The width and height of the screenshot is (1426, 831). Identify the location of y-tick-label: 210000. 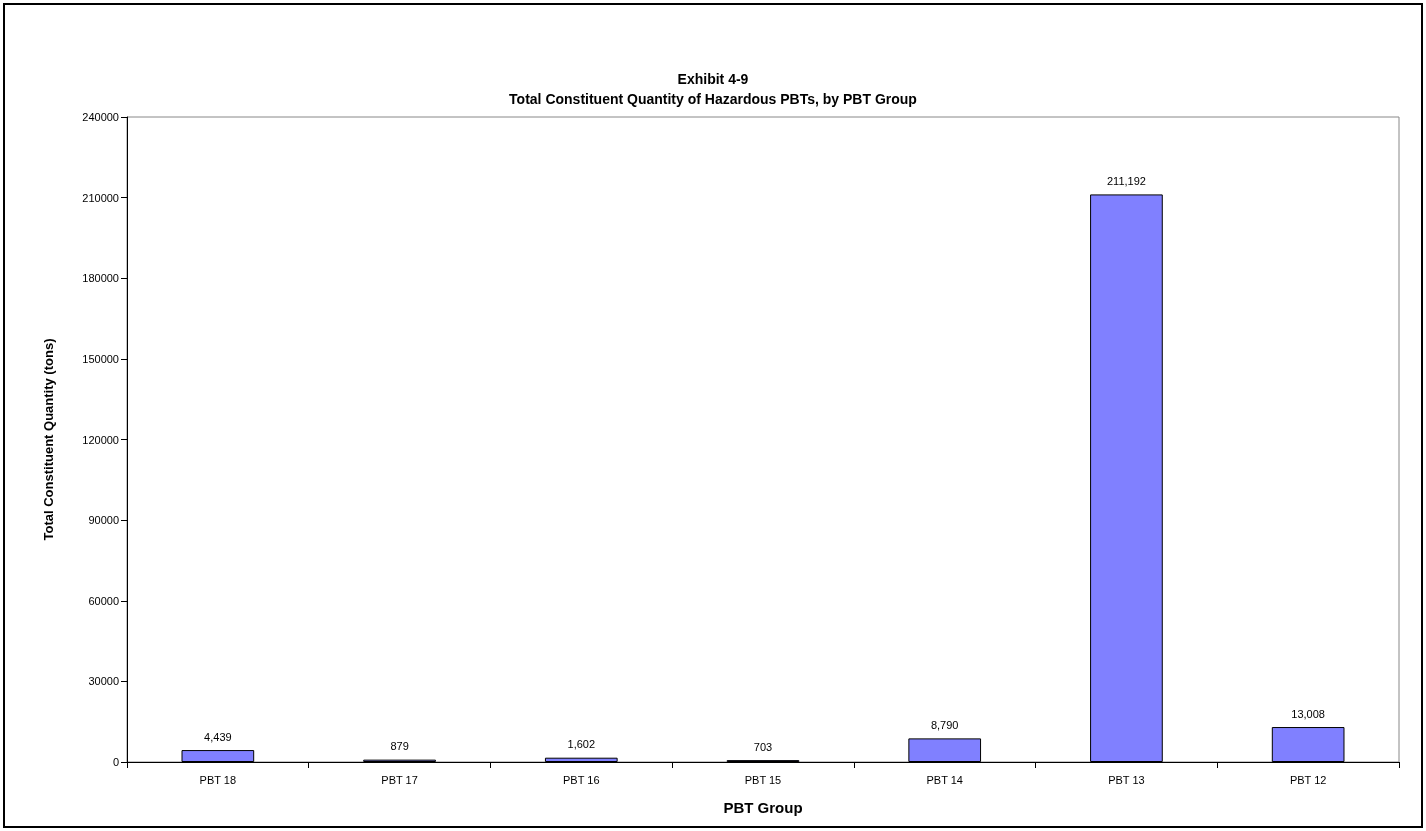
(100, 197).